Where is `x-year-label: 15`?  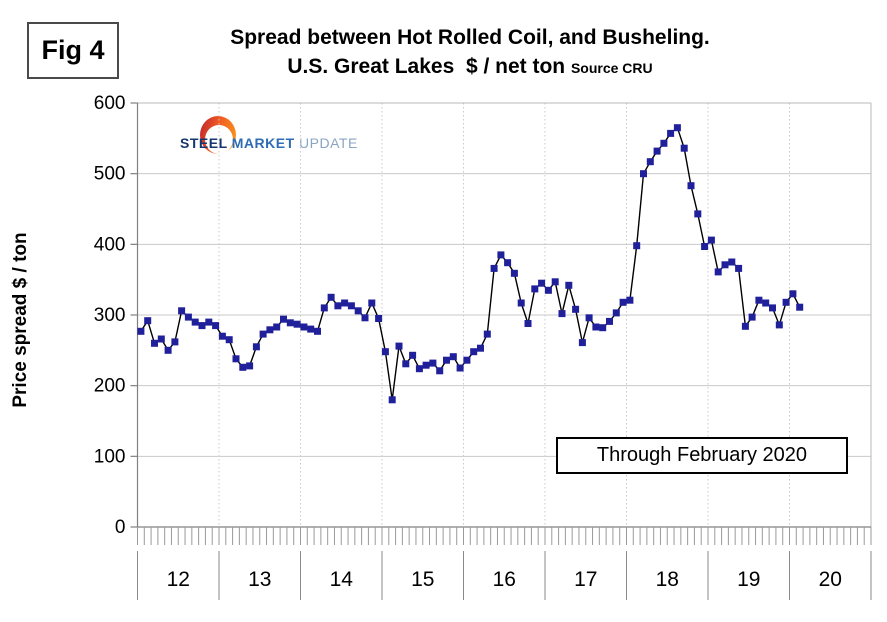 x-year-label: 15 is located at coordinates (422, 579).